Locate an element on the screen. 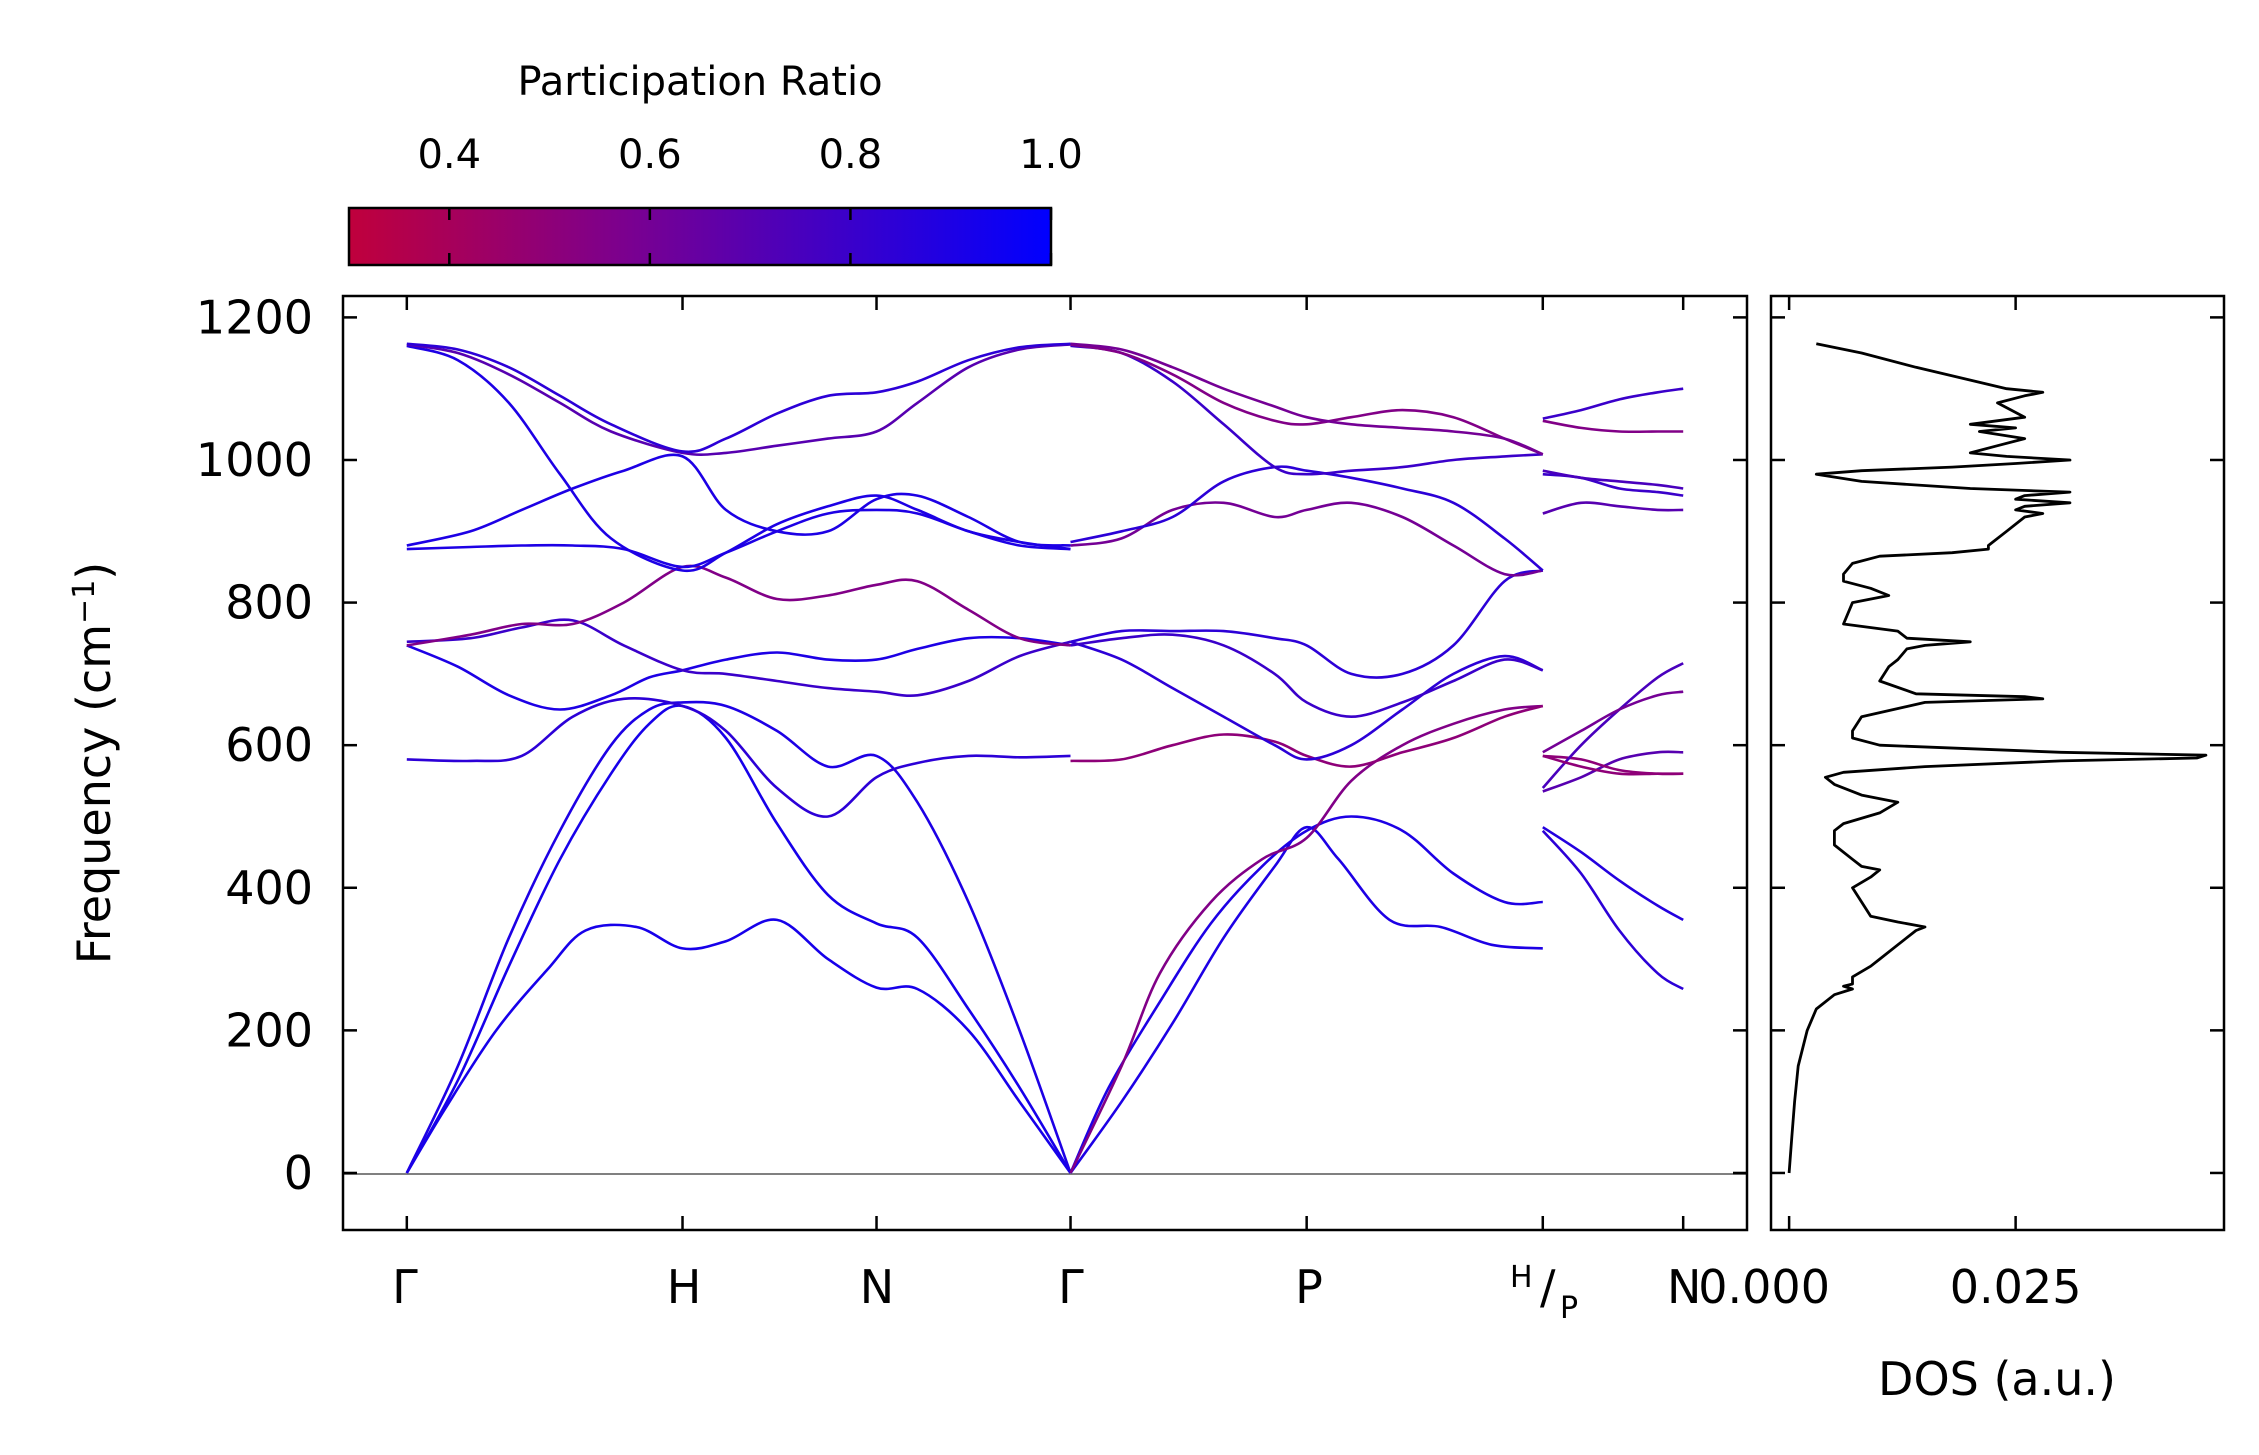  colorbar: Participation Ratio 0.4 0.6 0.8 1.0 is located at coordinates (715, 163).